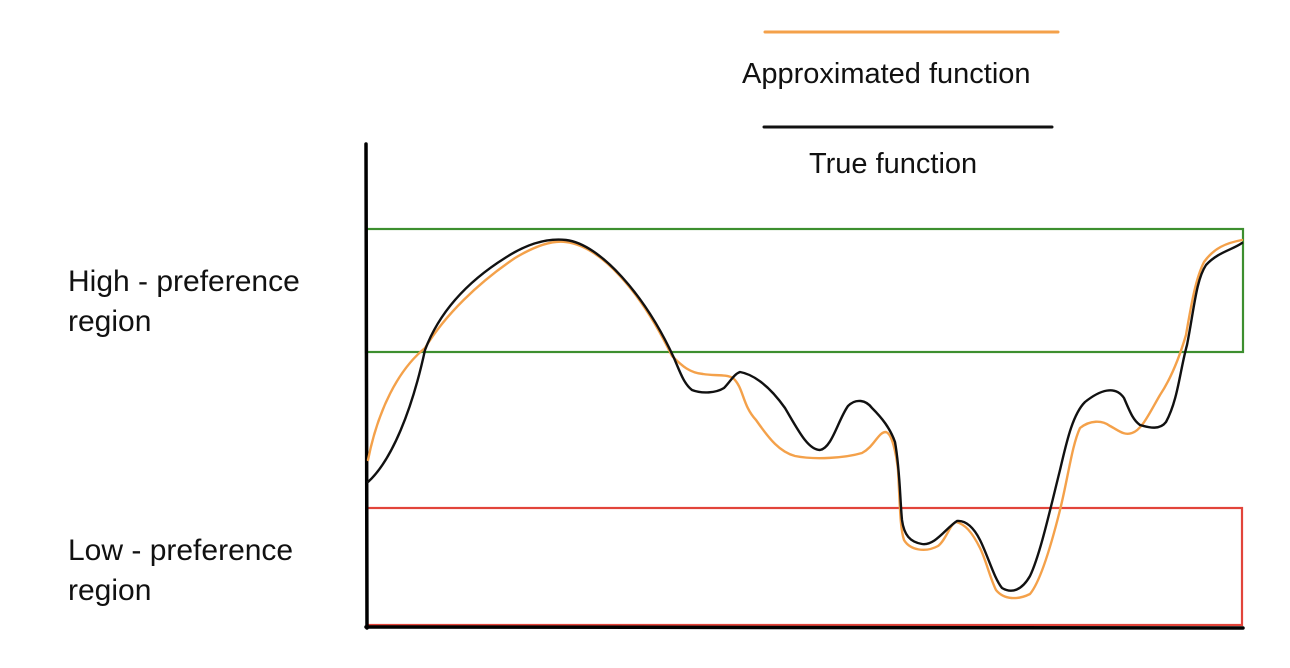 The height and width of the screenshot is (668, 1290). I want to click on low-preference-region, so click(804, 566).